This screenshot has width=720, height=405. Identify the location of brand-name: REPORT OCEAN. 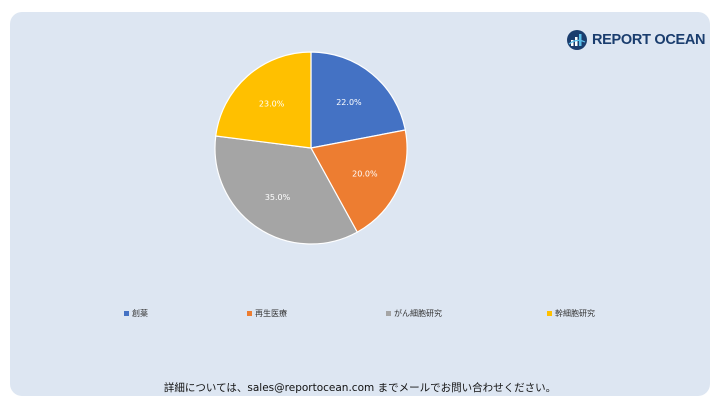
(649, 40).